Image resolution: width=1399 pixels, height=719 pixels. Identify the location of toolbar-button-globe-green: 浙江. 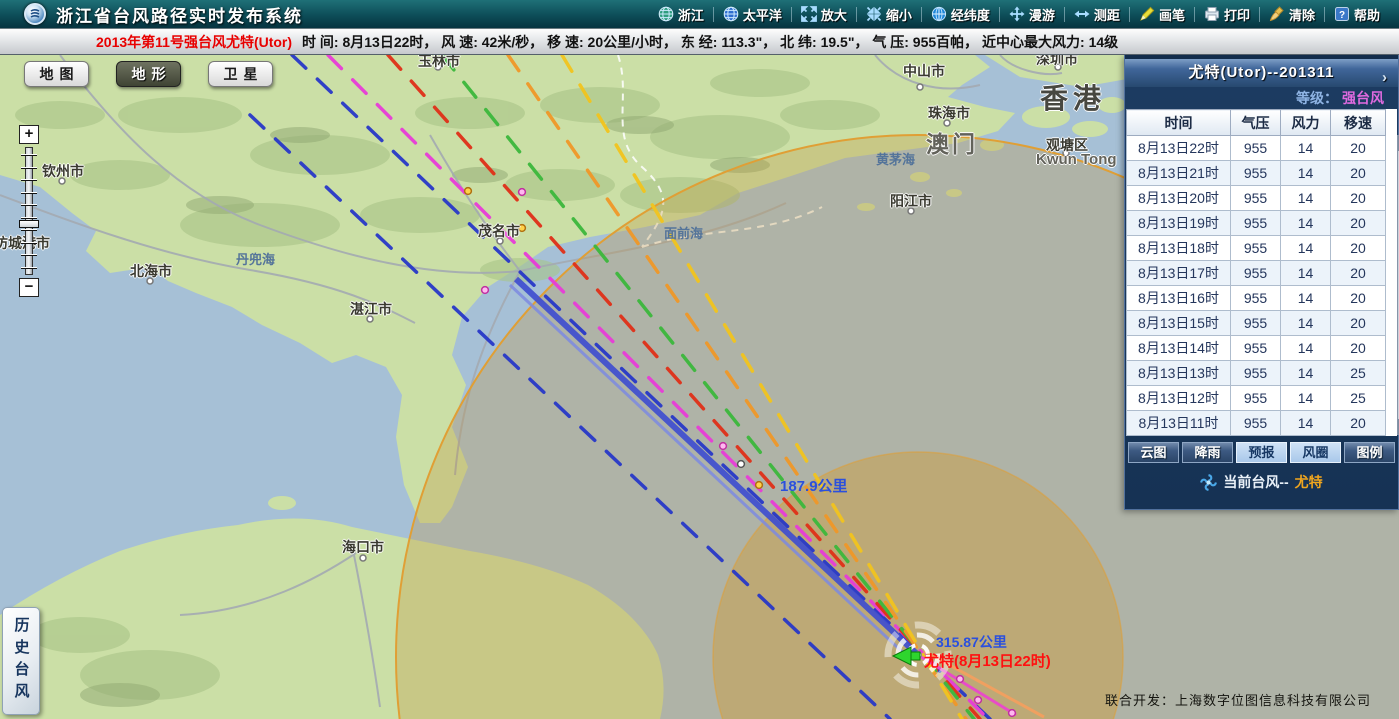
(681, 14).